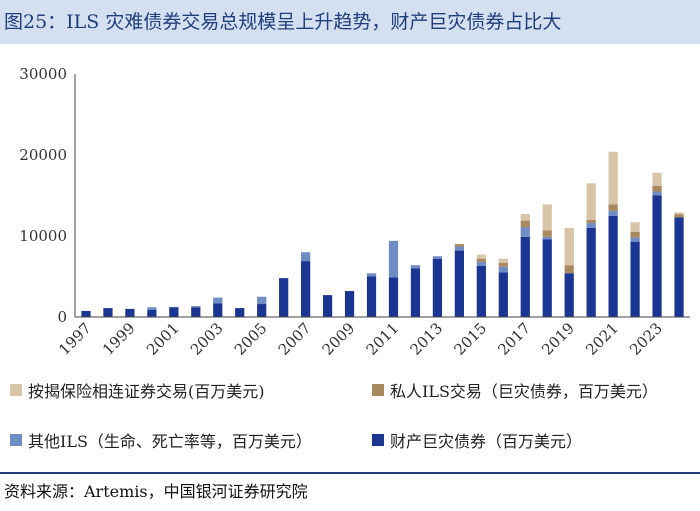  I want to click on x-tick-label-2017: 2017, so click(514, 339).